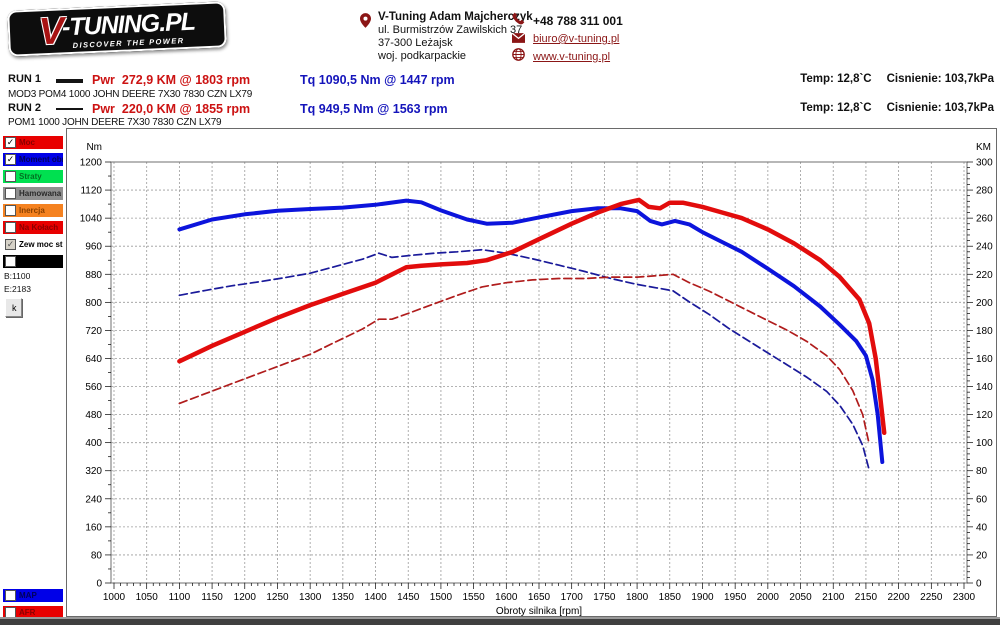 The width and height of the screenshot is (1000, 625). I want to click on contact-address-1: ul. Burmistrzów Zawilskich 37, so click(450, 30).